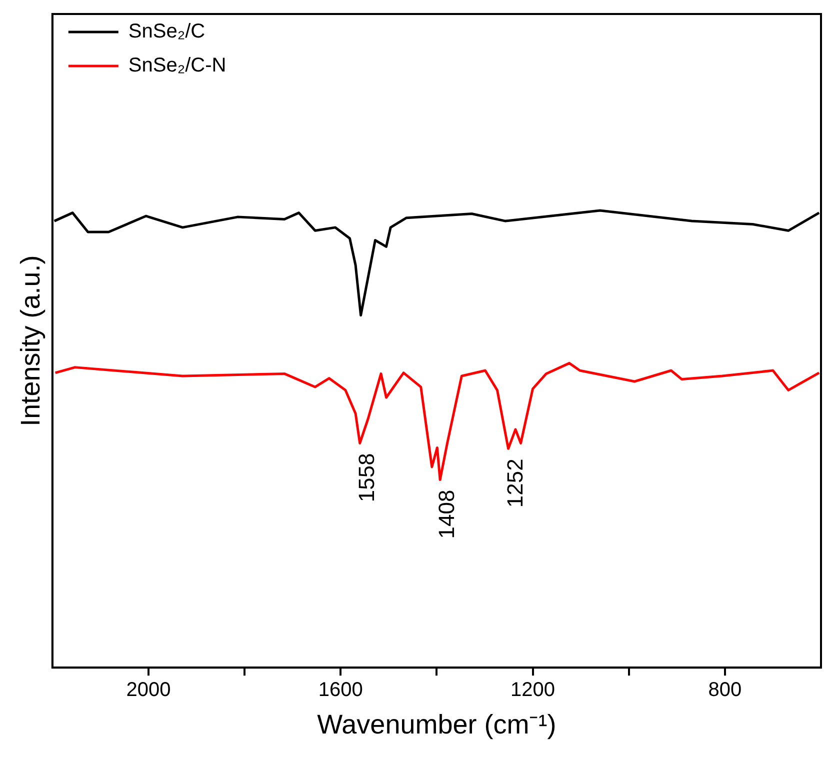 This screenshot has width=839, height=758. I want to click on legend-label: SnSe₂/C-N, so click(177, 65).